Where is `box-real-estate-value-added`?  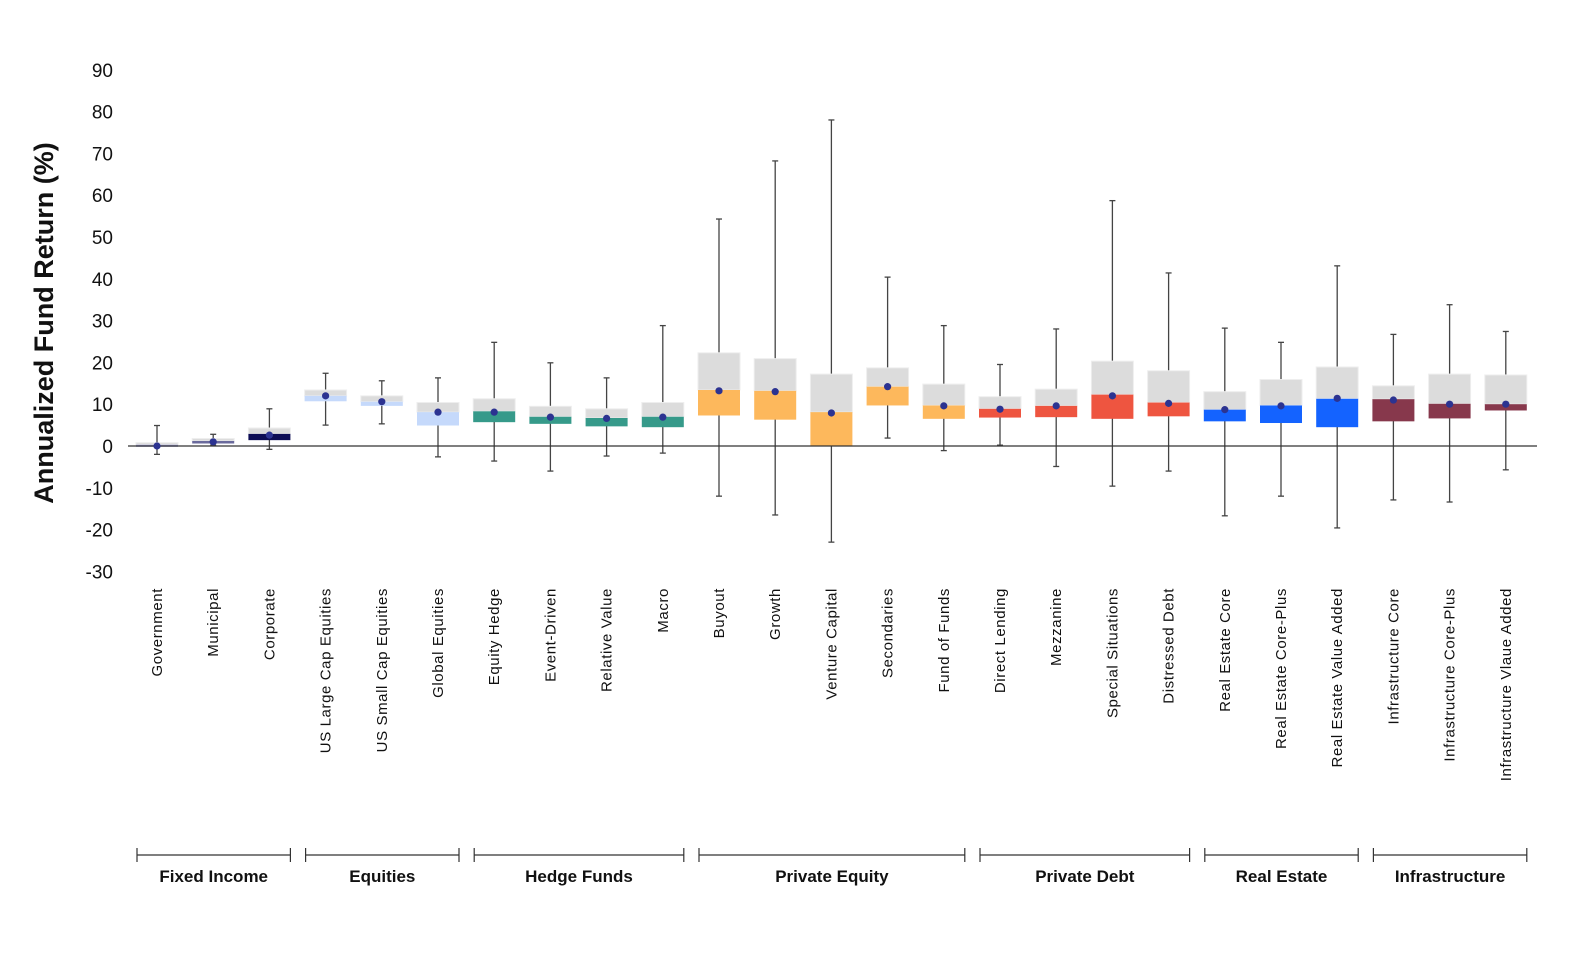
box-real-estate-value-added is located at coordinates (1337, 397).